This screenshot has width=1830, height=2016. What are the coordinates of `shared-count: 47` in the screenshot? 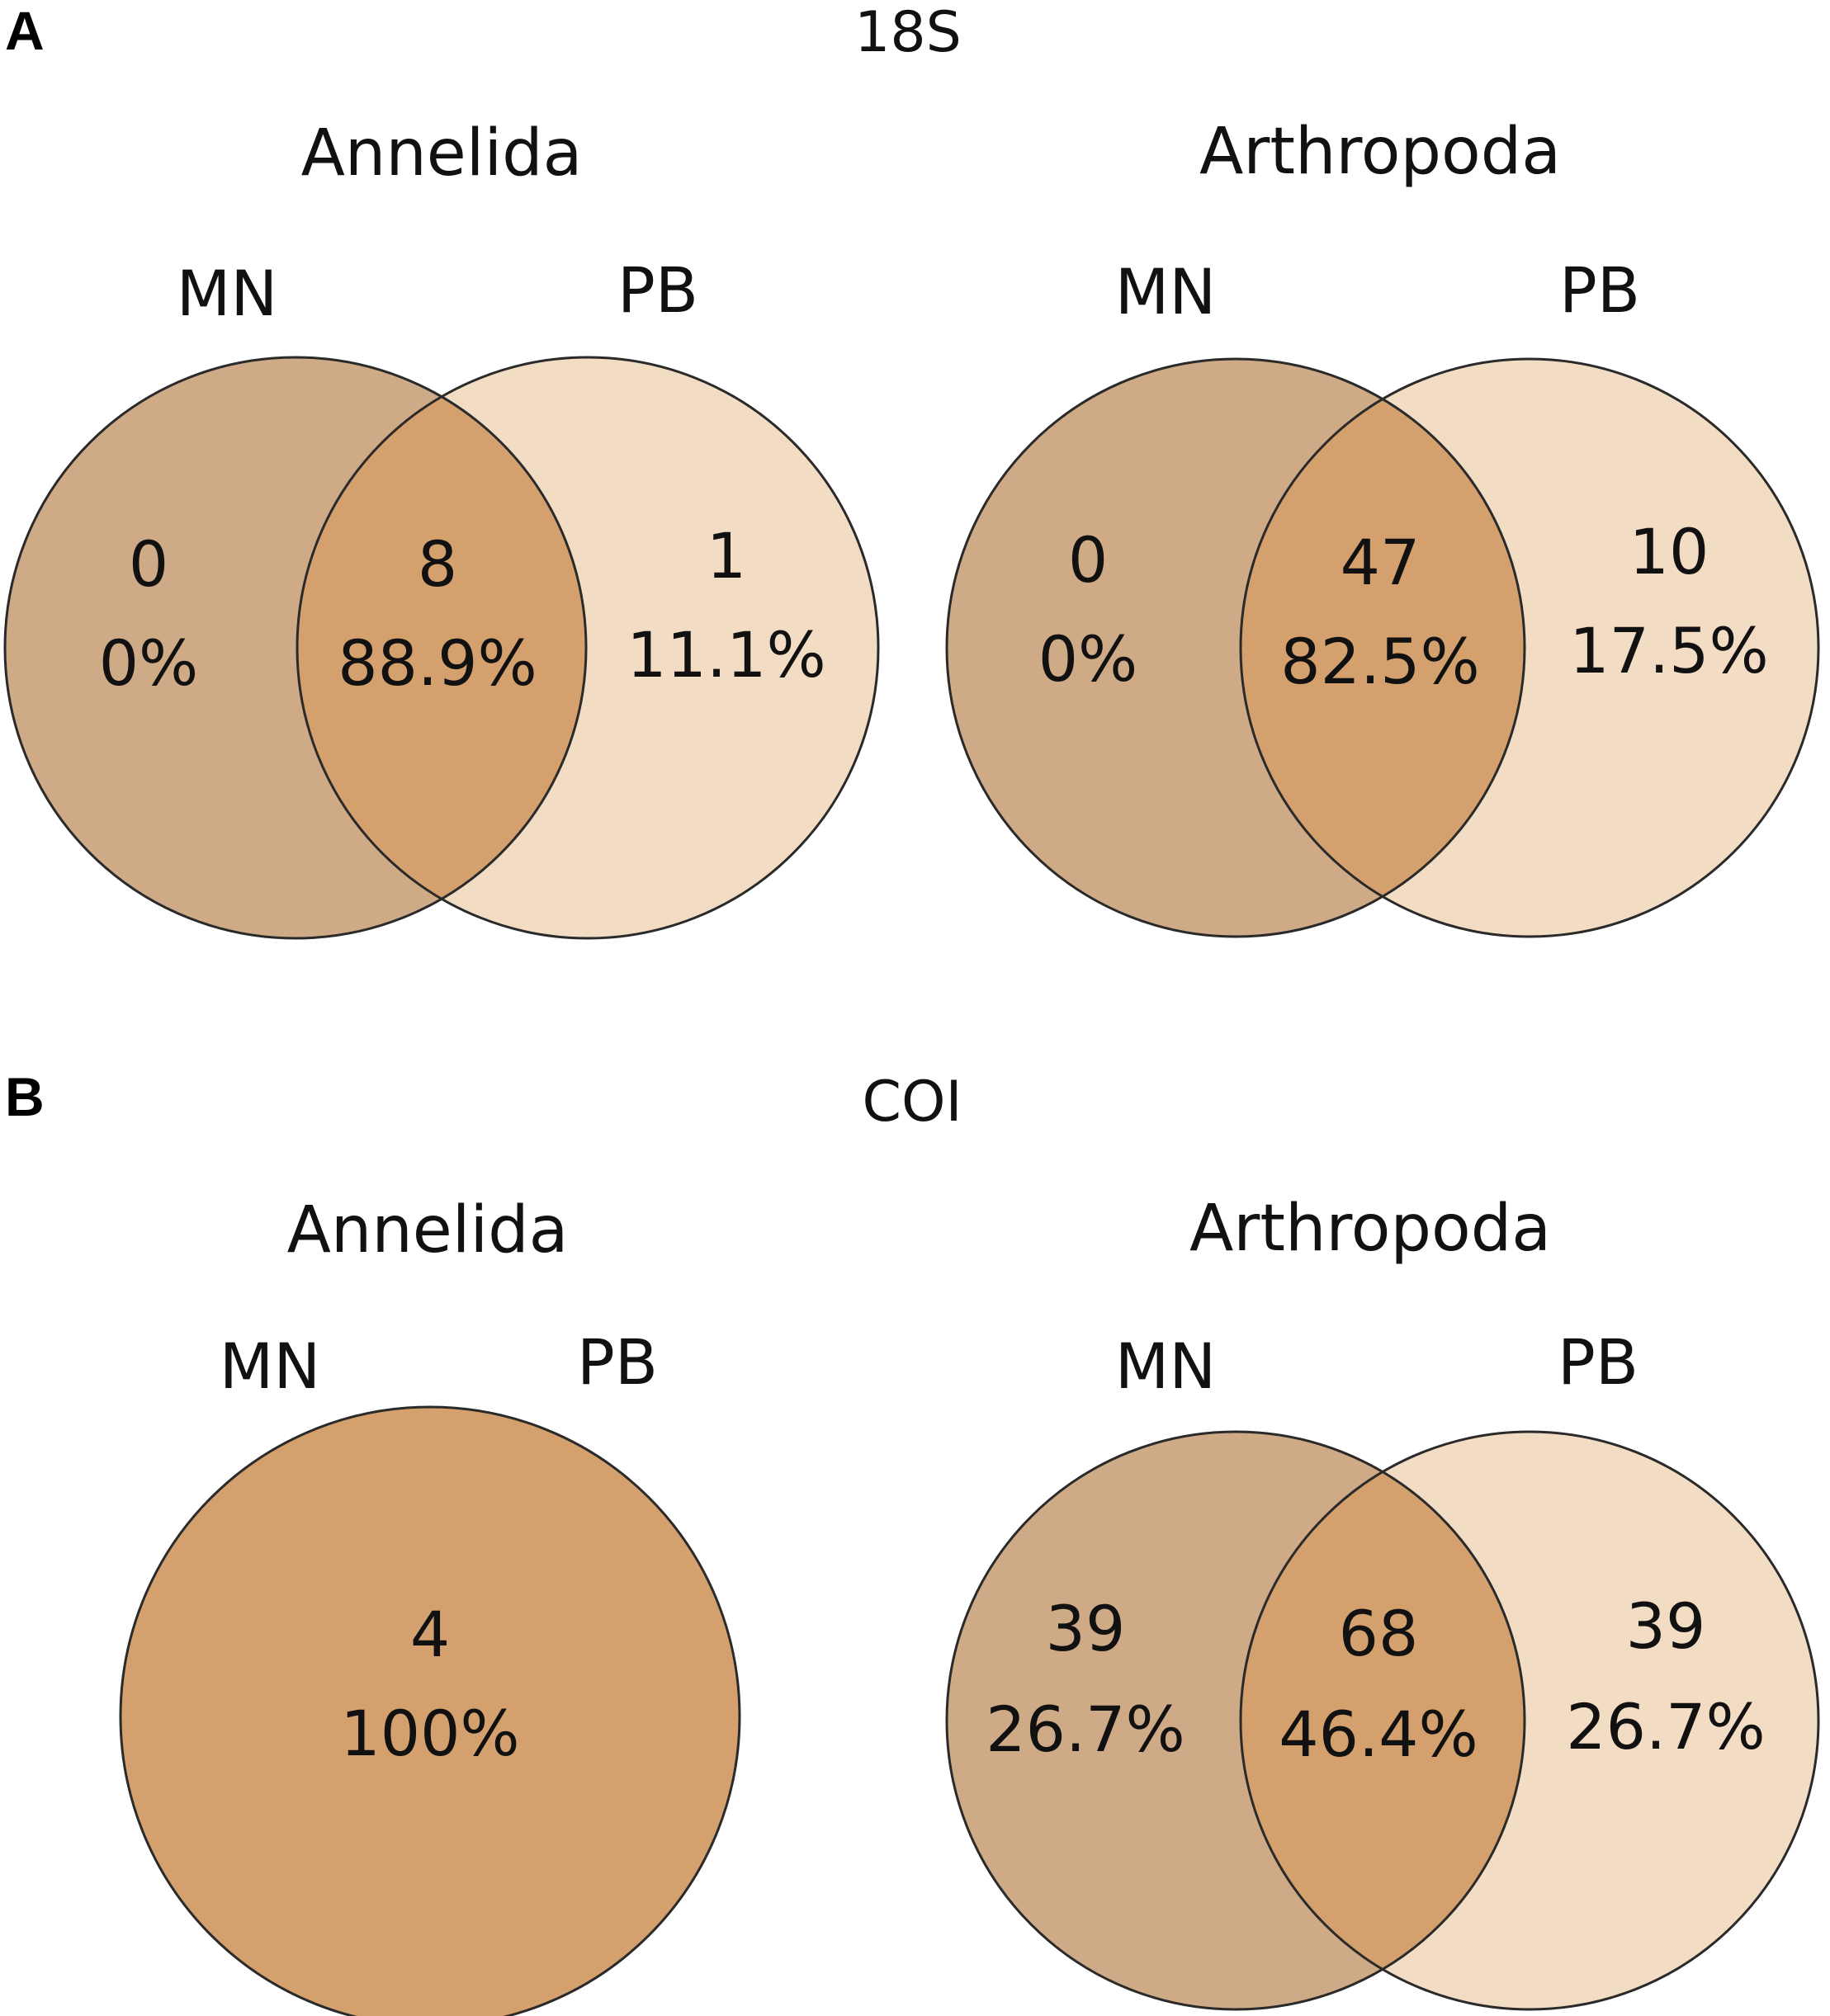 It's located at (1381, 562).